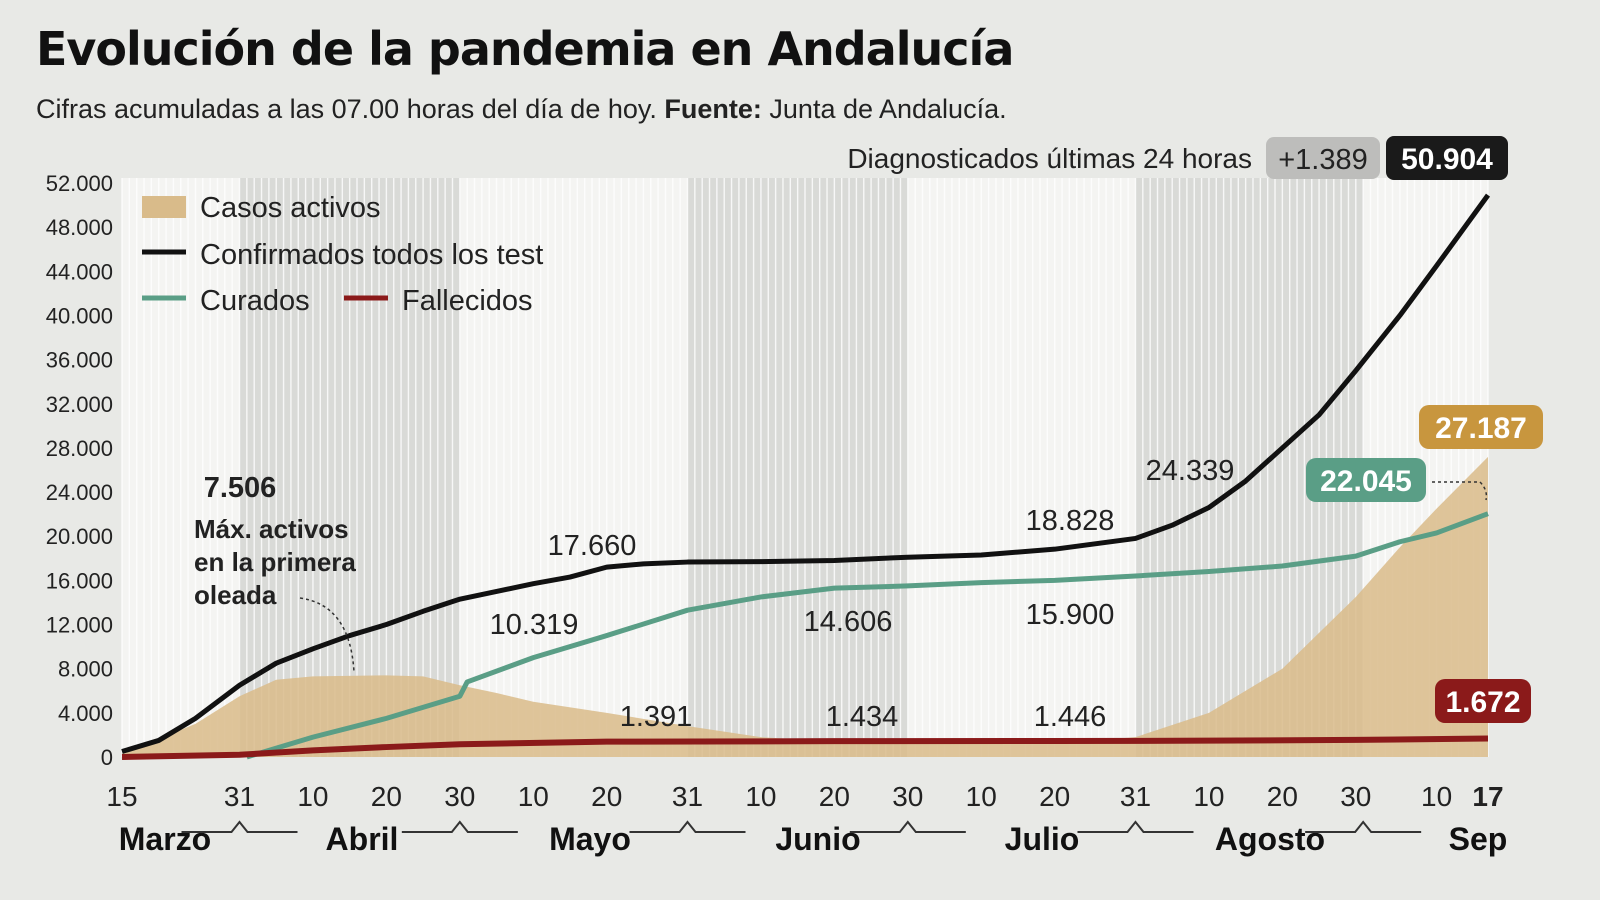 Image resolution: width=1600 pixels, height=900 pixels. I want to click on line-fallecidos, so click(805, 747).